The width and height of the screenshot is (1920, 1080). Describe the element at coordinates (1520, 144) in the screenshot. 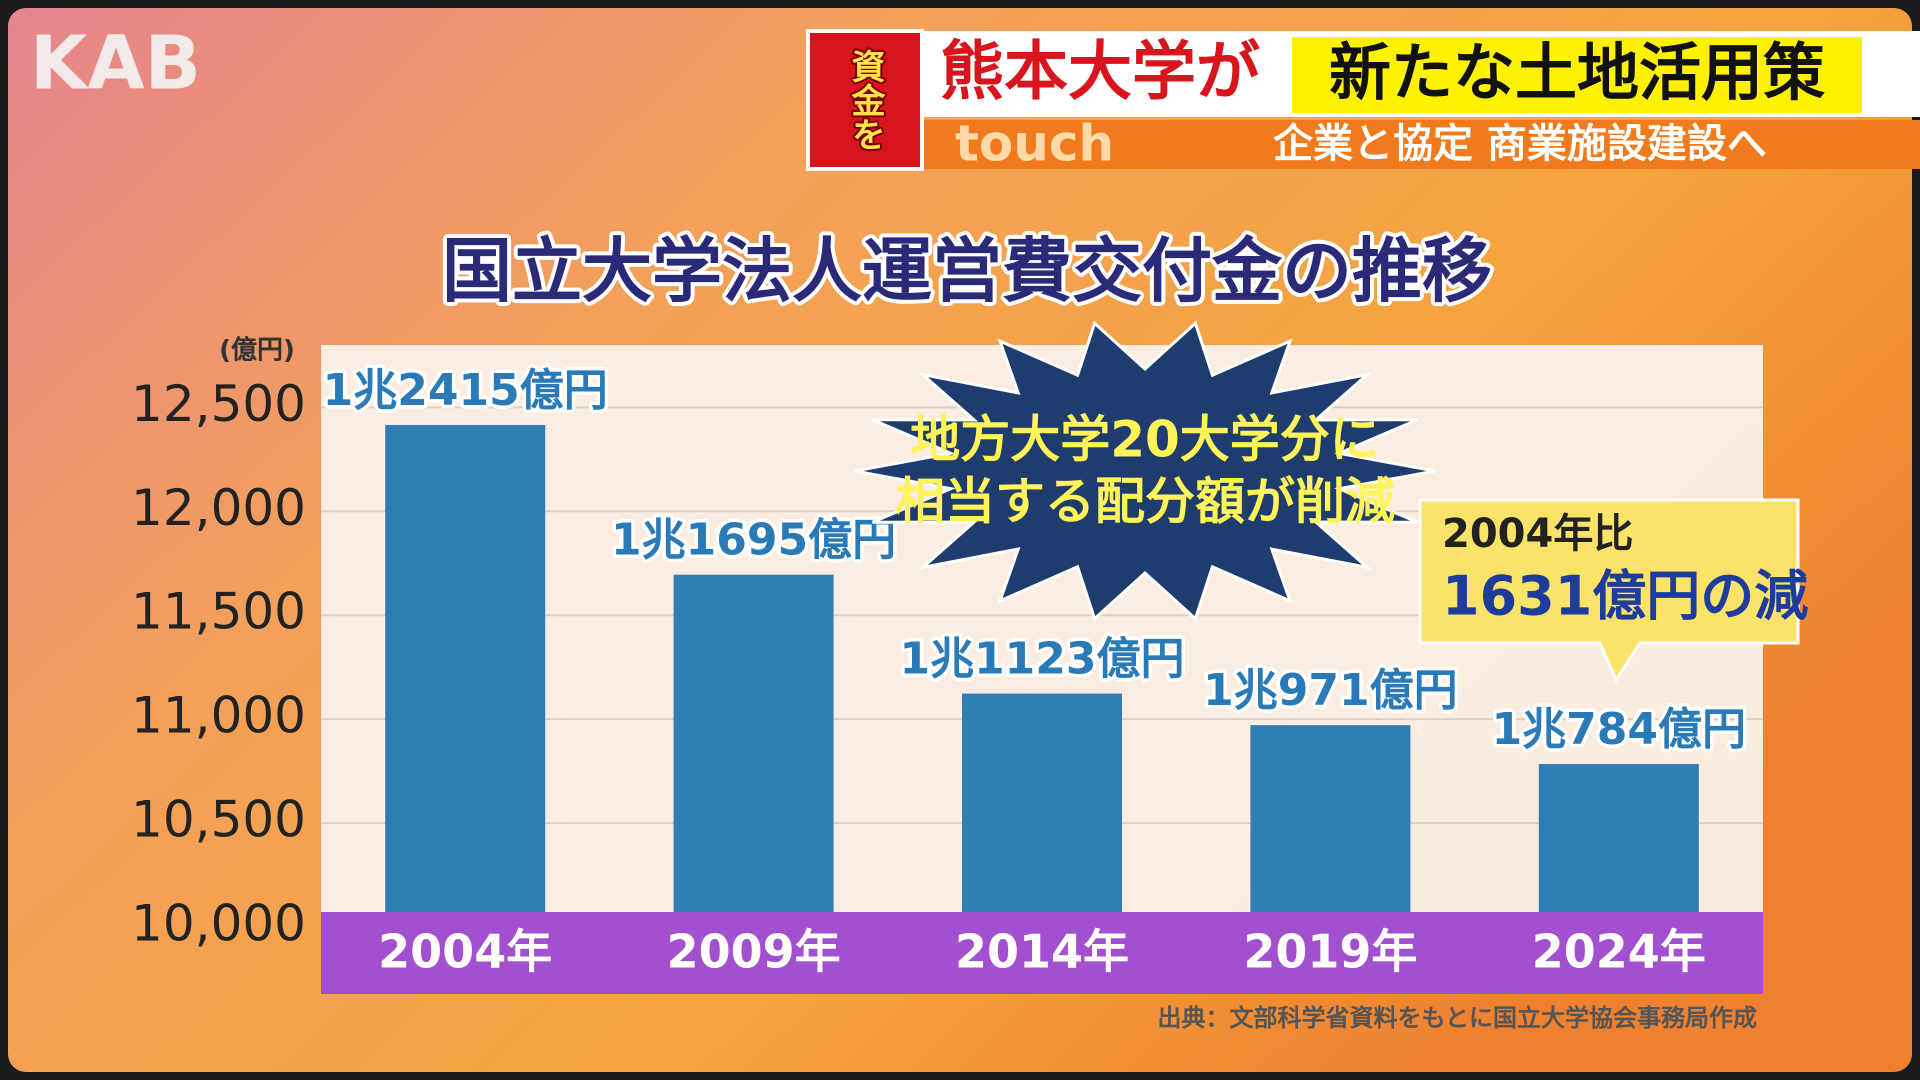

I see `subheadline: 企業と協定 商業施設建設へ` at that location.